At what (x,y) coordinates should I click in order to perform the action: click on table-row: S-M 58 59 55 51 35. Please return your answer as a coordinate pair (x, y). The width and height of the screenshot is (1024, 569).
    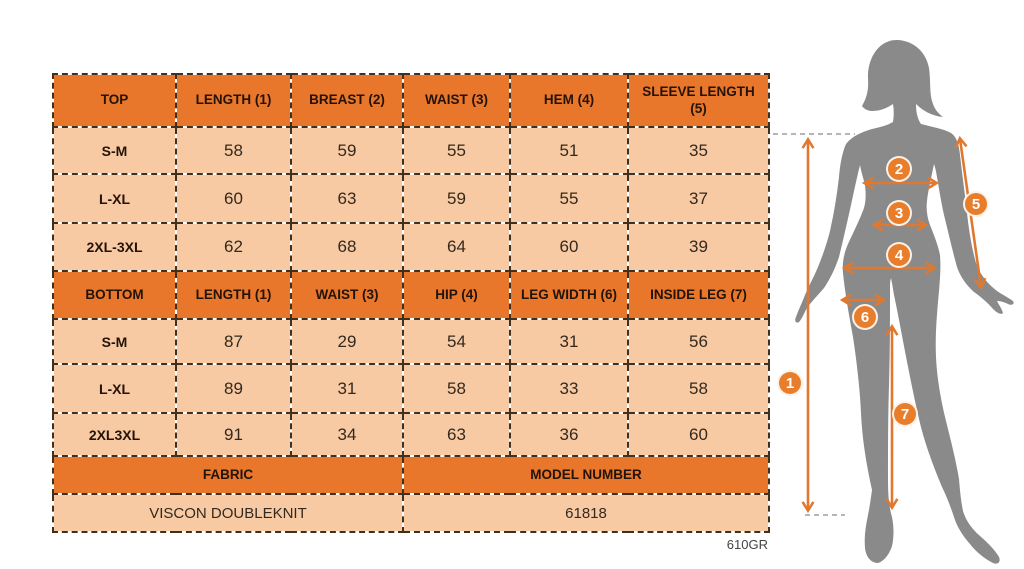
    Looking at the image, I should click on (411, 150).